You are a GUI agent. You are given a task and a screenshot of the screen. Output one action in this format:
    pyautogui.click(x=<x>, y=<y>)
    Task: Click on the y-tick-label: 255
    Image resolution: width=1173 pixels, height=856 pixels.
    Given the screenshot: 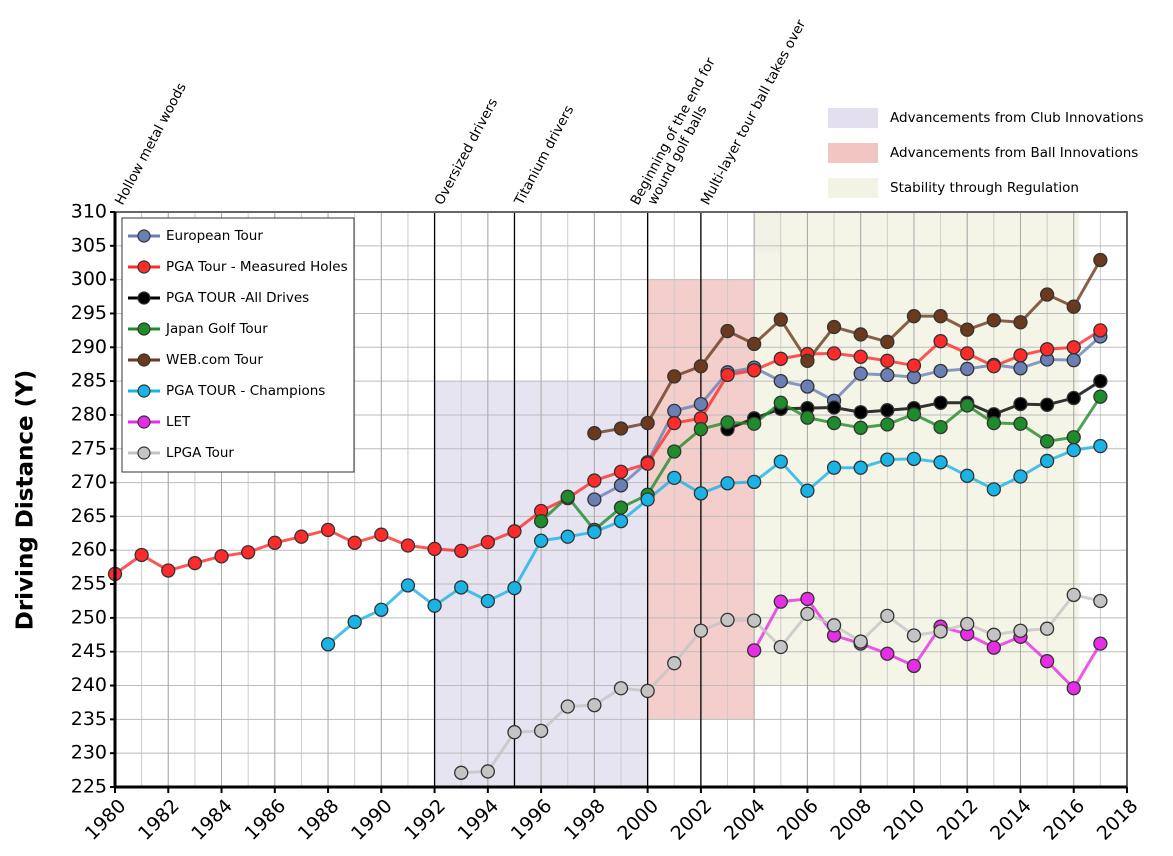 What is the action you would take?
    pyautogui.click(x=89, y=584)
    